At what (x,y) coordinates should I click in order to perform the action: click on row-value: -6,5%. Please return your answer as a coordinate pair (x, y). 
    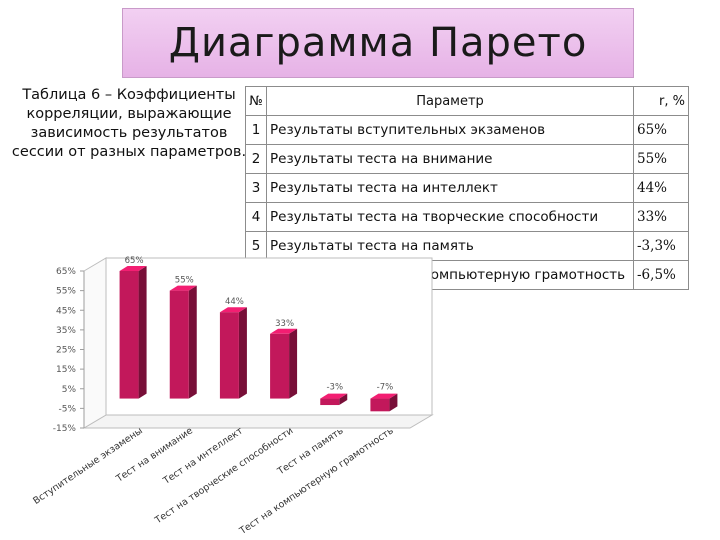
    Looking at the image, I should click on (661, 275).